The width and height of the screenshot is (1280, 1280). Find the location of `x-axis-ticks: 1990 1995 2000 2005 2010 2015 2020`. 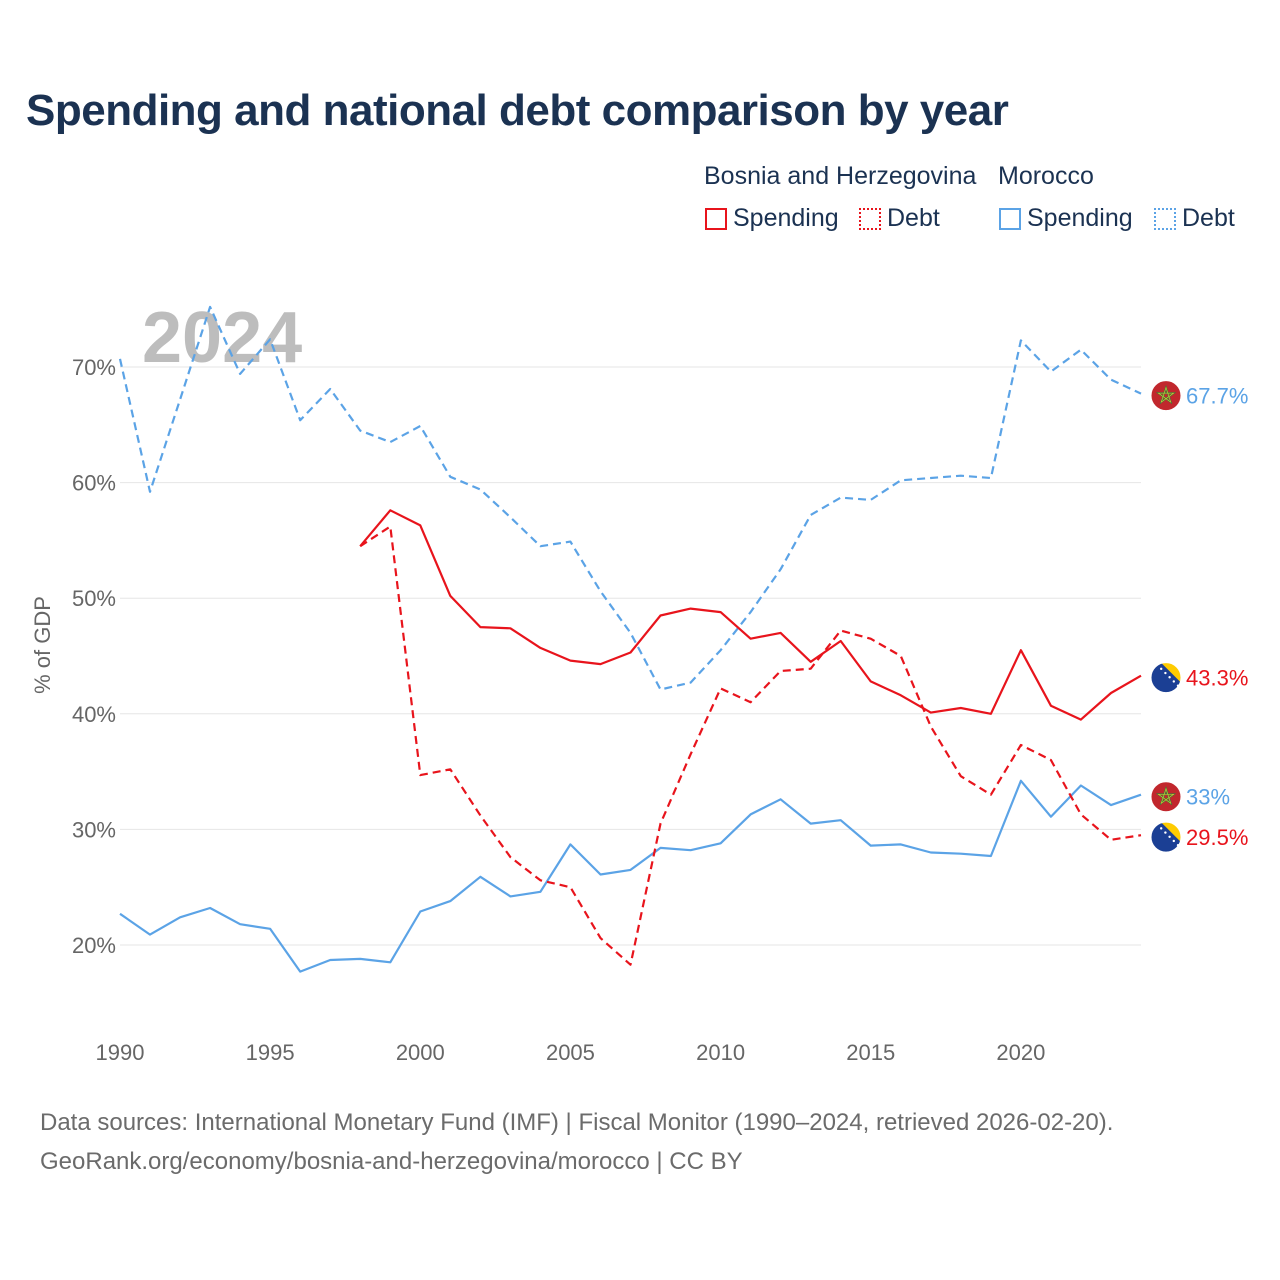

x-axis-ticks: 1990 1995 2000 2005 2010 2015 2020 is located at coordinates (571, 1052).